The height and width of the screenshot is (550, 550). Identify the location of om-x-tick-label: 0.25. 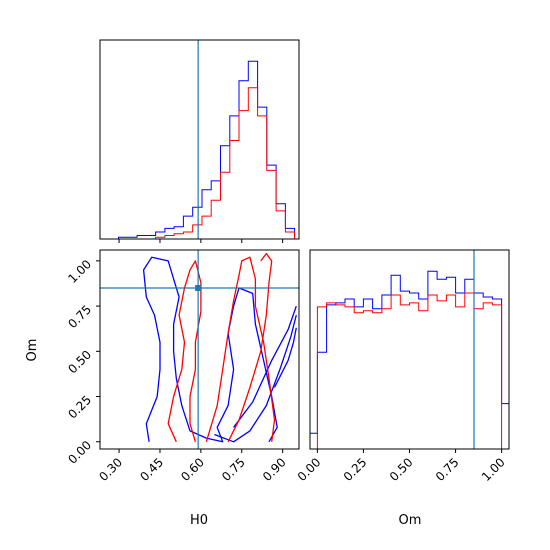
(355, 469).